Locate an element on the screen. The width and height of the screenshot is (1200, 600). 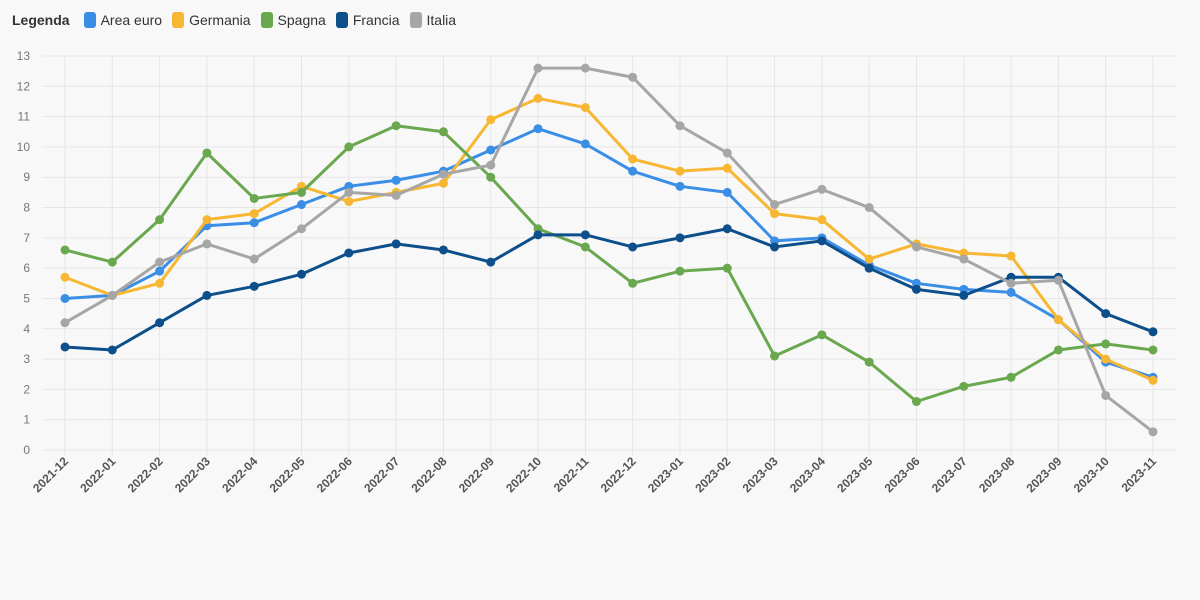
y-tick-label: 1 is located at coordinates (26, 420).